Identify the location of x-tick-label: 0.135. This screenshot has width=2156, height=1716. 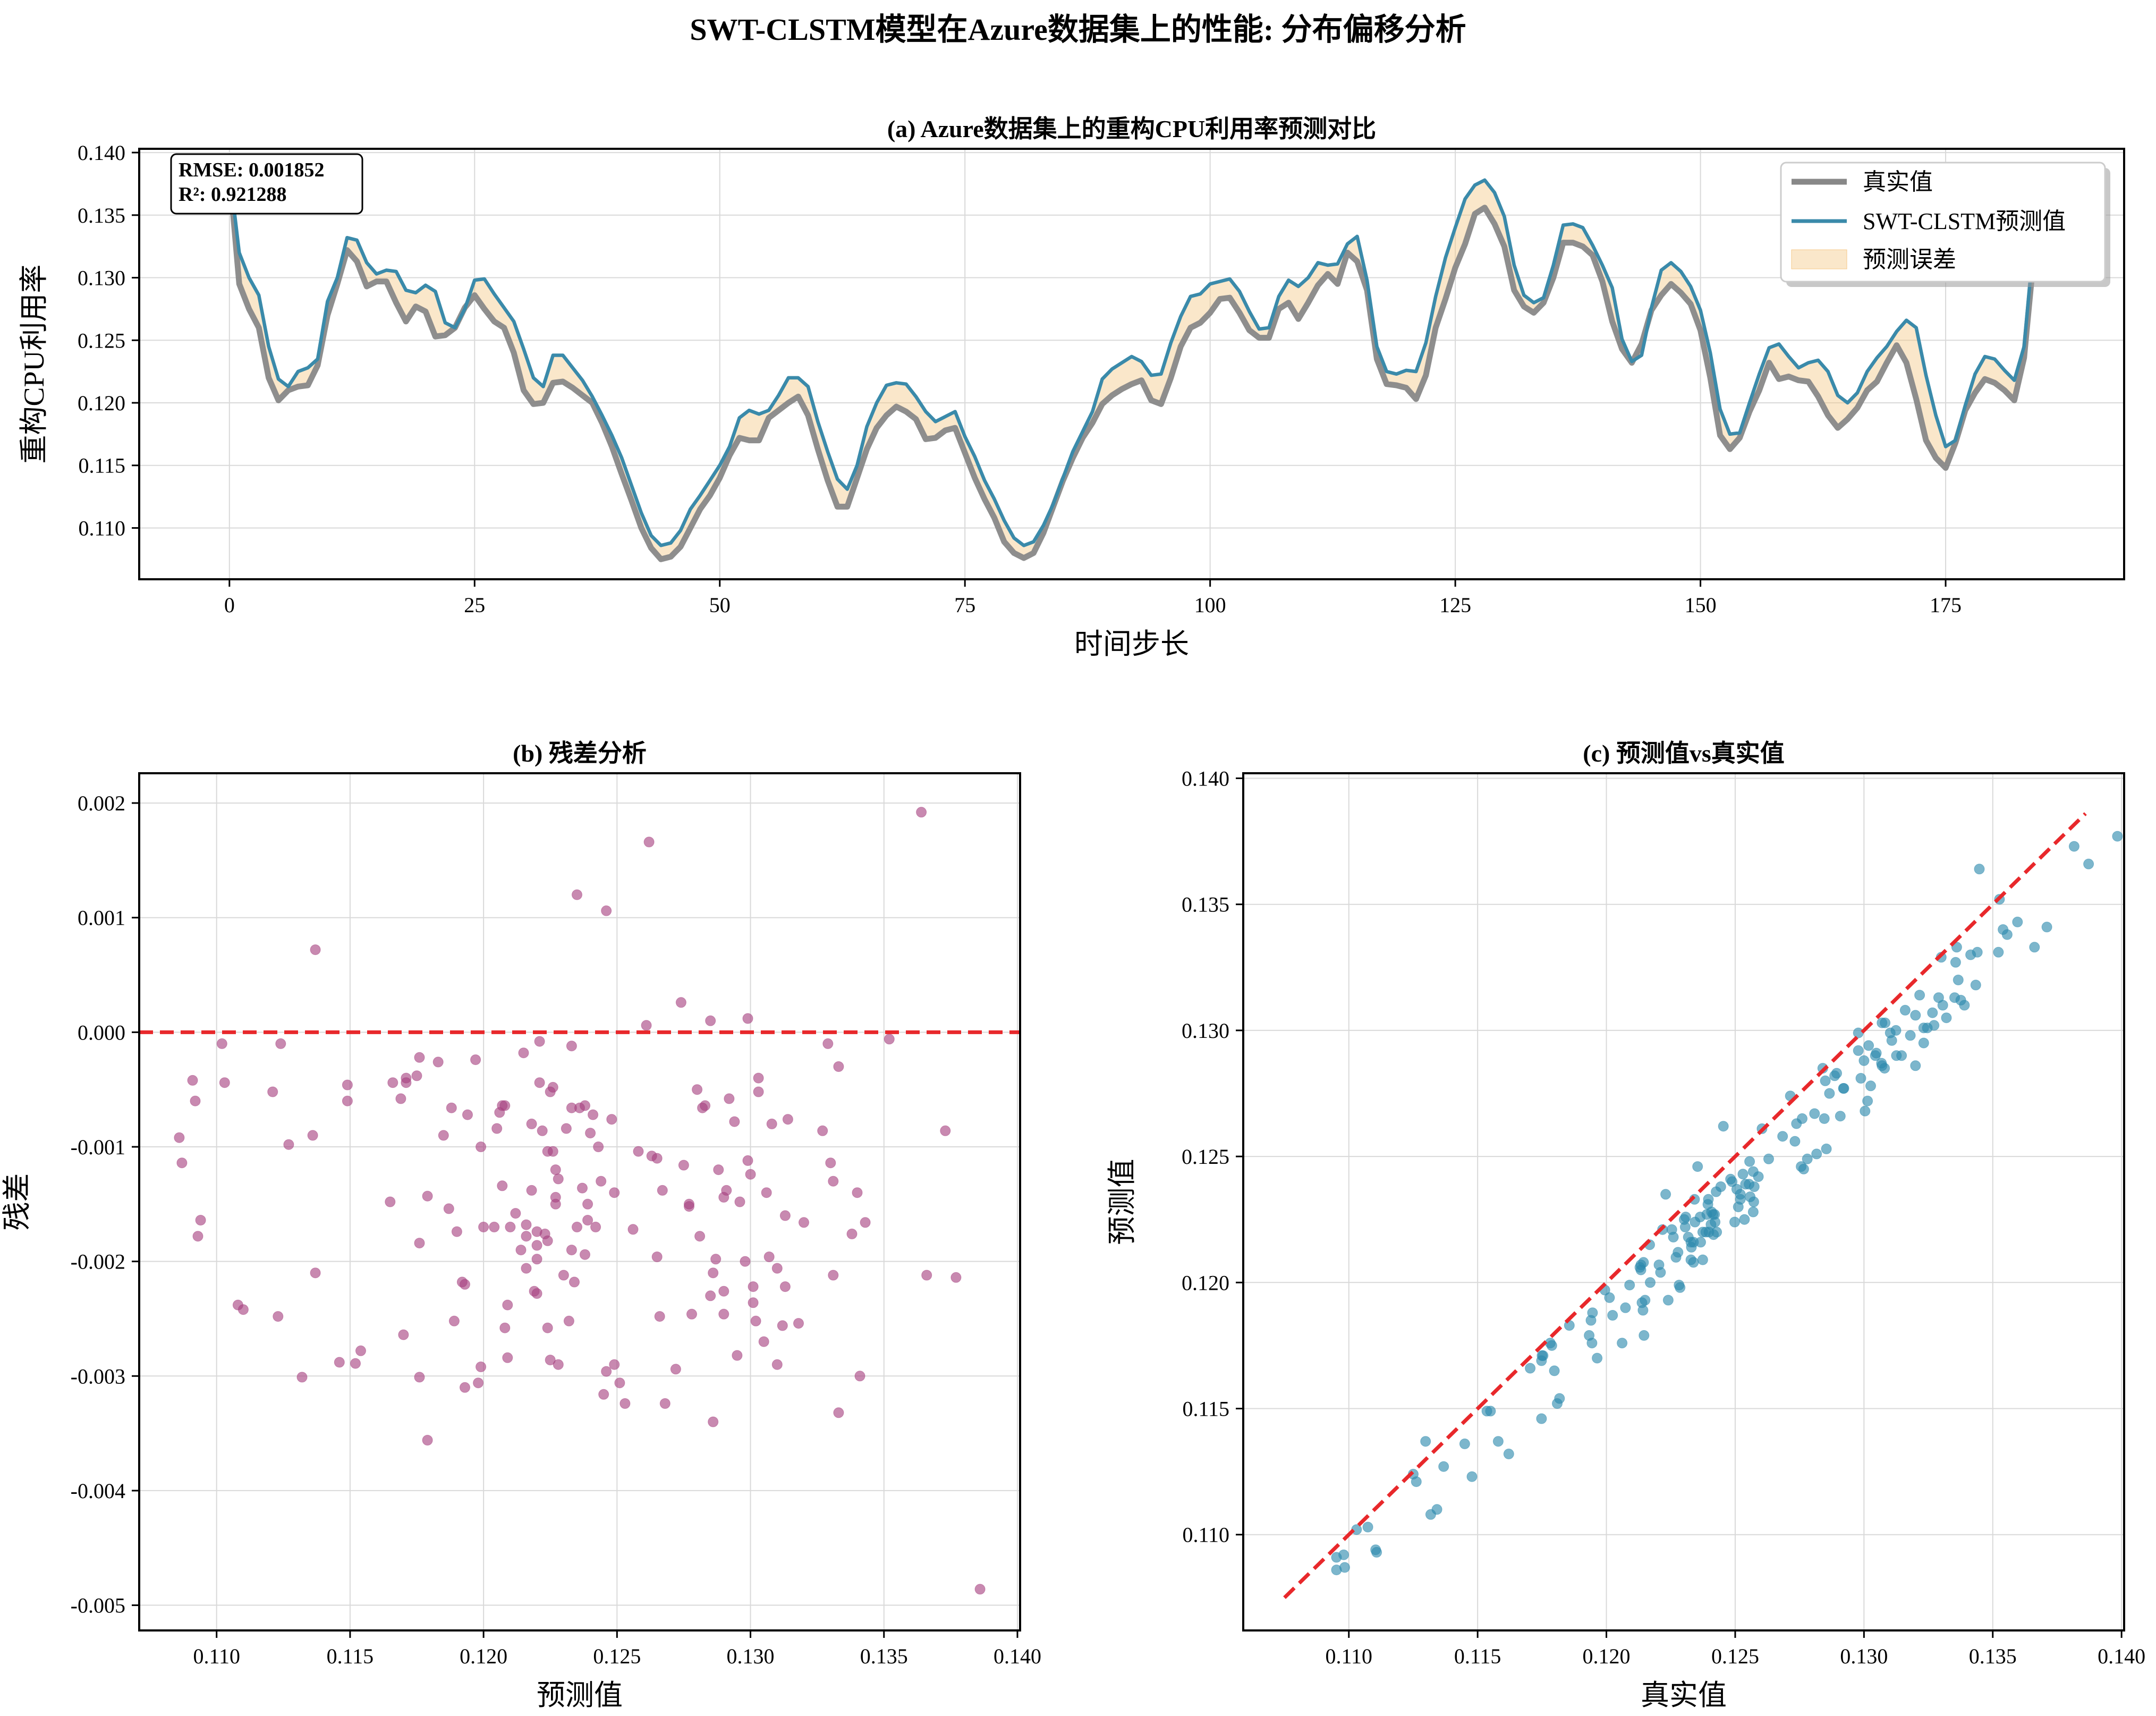
(1993, 1656).